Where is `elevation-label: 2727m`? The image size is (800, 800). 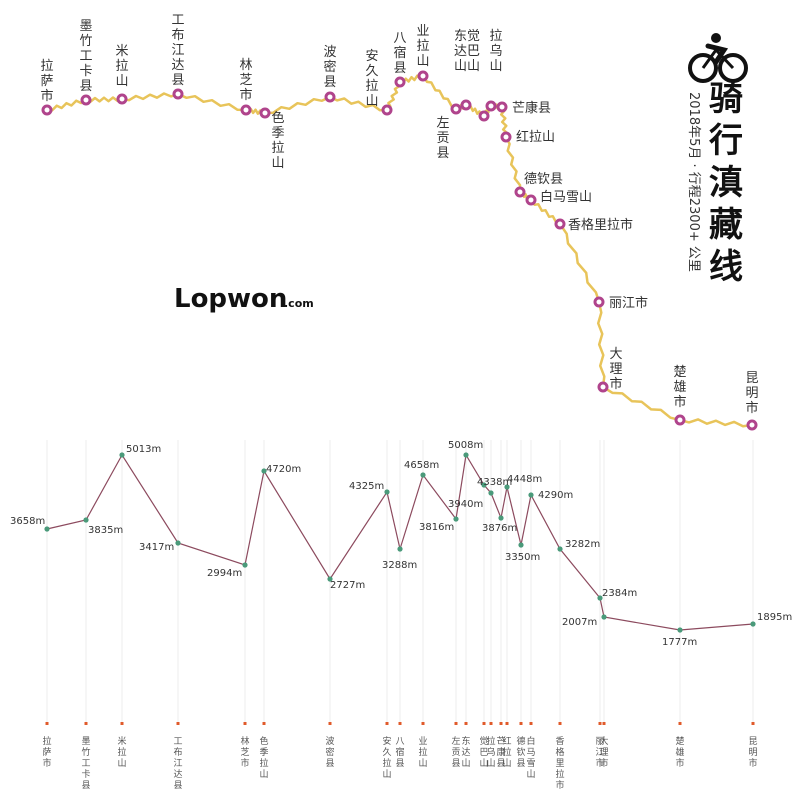
elevation-label: 2727m is located at coordinates (347, 585).